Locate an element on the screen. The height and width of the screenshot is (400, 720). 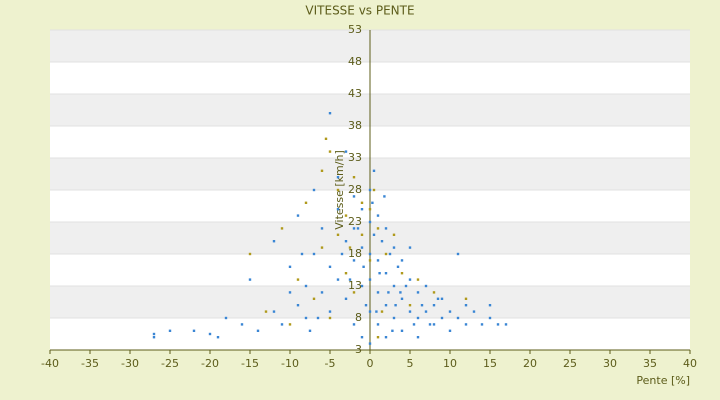
x-tick-label: -10 is located at coordinates (290, 363).